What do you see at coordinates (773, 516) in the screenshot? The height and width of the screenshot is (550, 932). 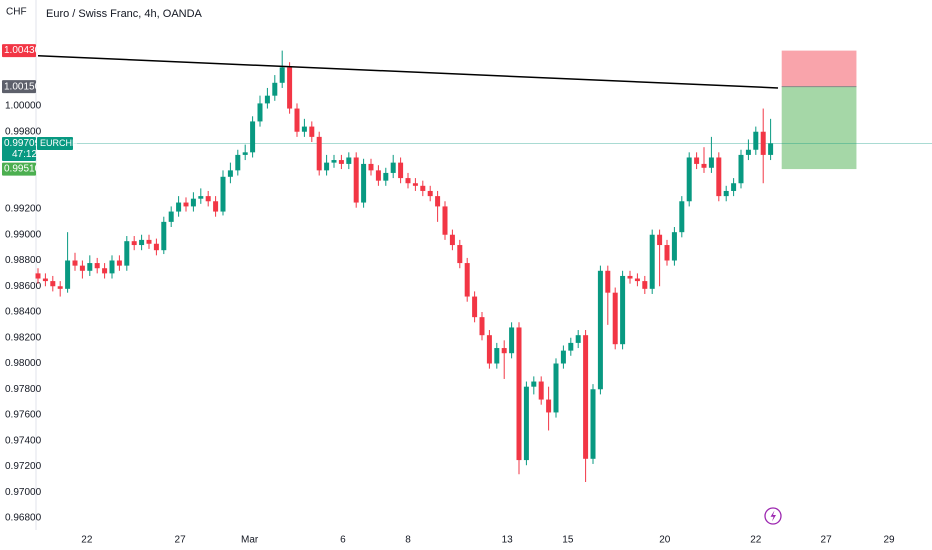 I see `alert-icon` at bounding box center [773, 516].